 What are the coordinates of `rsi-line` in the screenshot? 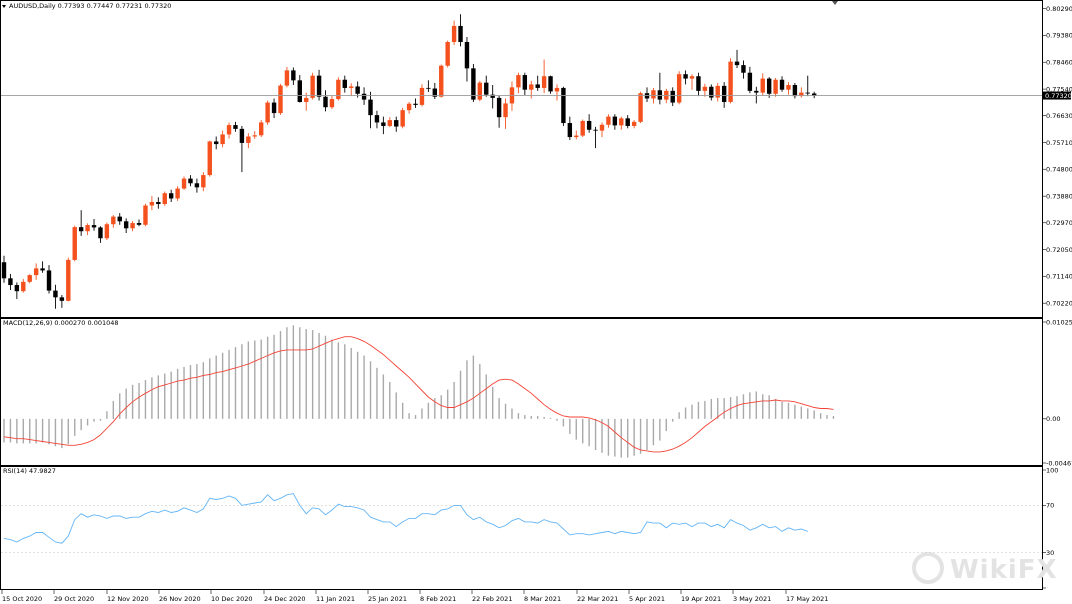 It's located at (405, 518).